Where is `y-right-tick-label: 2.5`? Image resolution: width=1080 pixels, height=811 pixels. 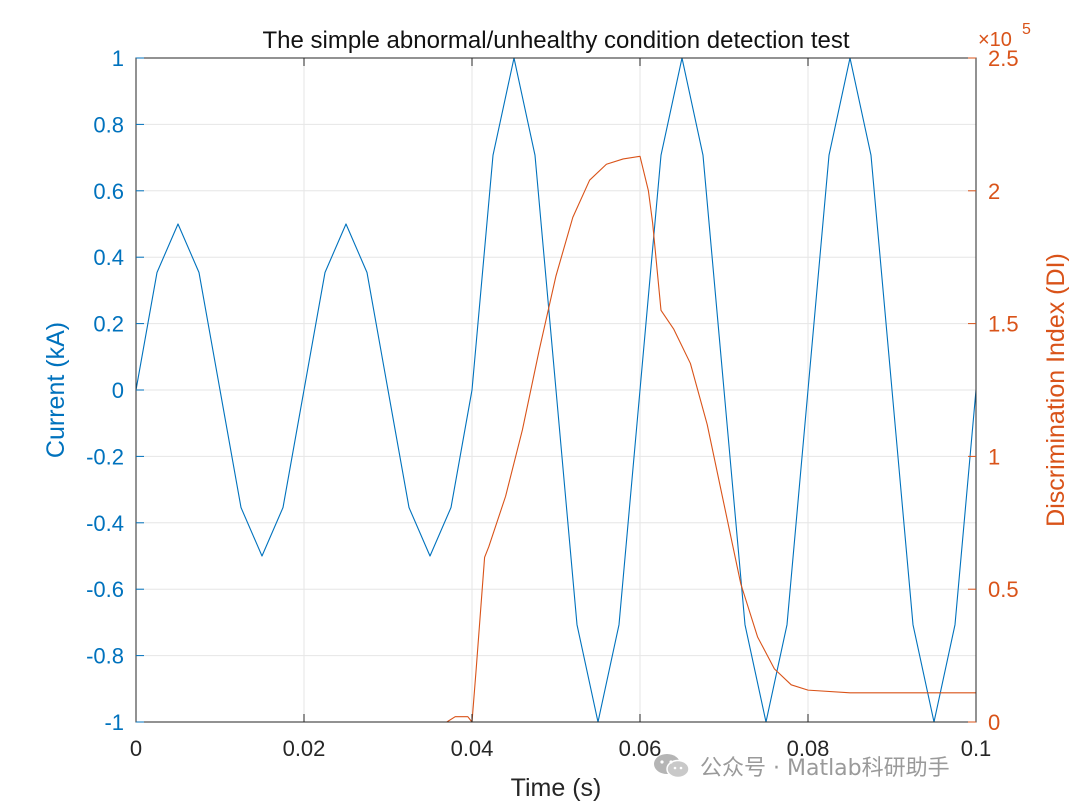
y-right-tick-label: 2.5 is located at coordinates (1003, 58).